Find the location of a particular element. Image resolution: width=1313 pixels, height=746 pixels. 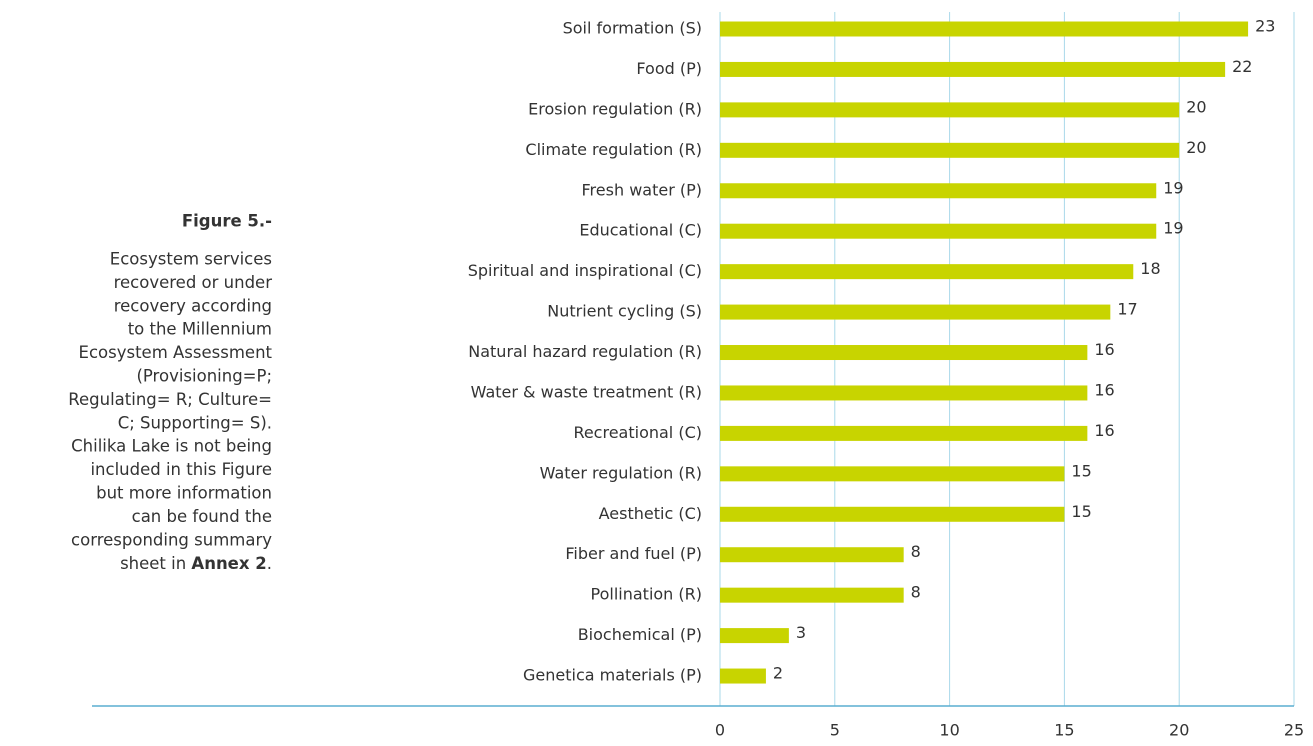

caption-line: can be found the is located at coordinates (202, 516).